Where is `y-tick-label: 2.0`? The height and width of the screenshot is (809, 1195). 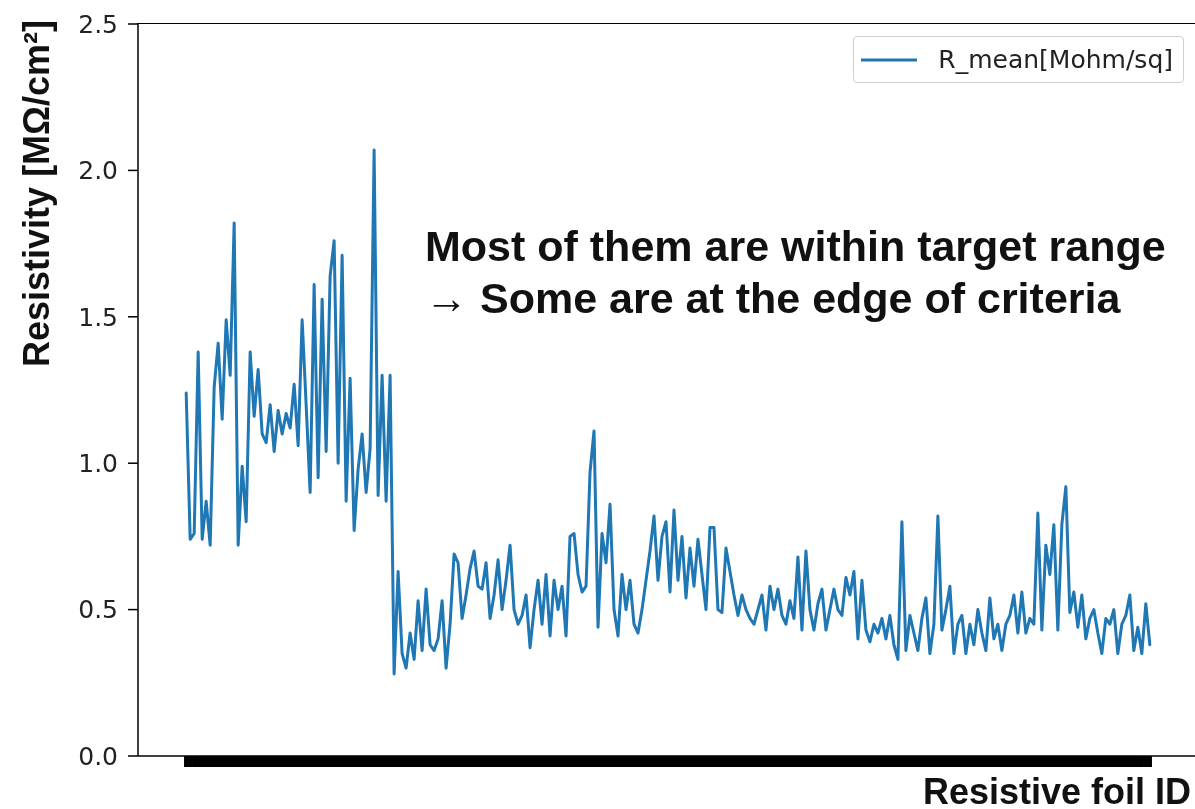
y-tick-label: 2.0 is located at coordinates (98, 171).